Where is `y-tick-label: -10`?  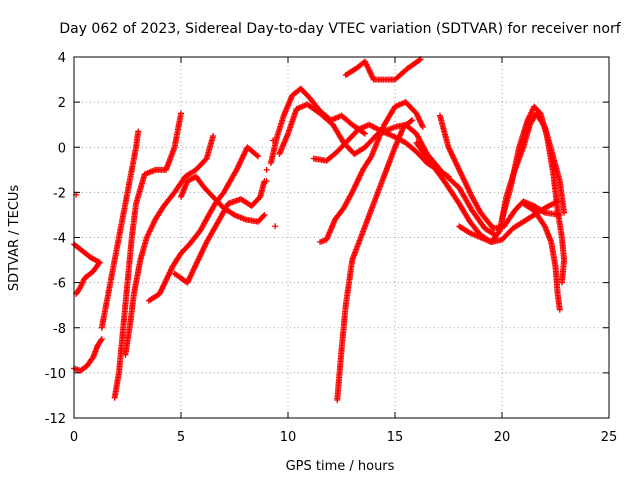
y-tick-label: -10 is located at coordinates (55, 374).